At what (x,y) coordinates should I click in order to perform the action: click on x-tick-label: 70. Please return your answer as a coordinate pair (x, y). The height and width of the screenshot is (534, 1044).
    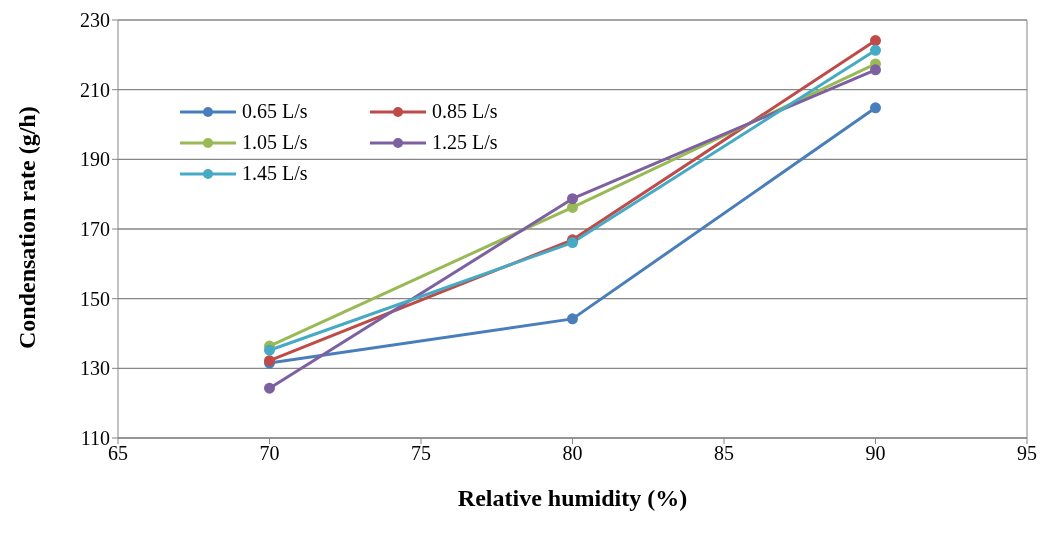
    Looking at the image, I should click on (269, 453).